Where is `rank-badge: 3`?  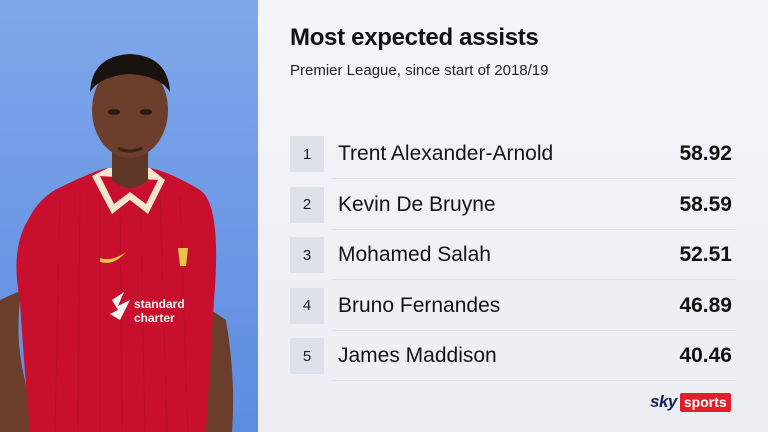
rank-badge: 3 is located at coordinates (307, 255).